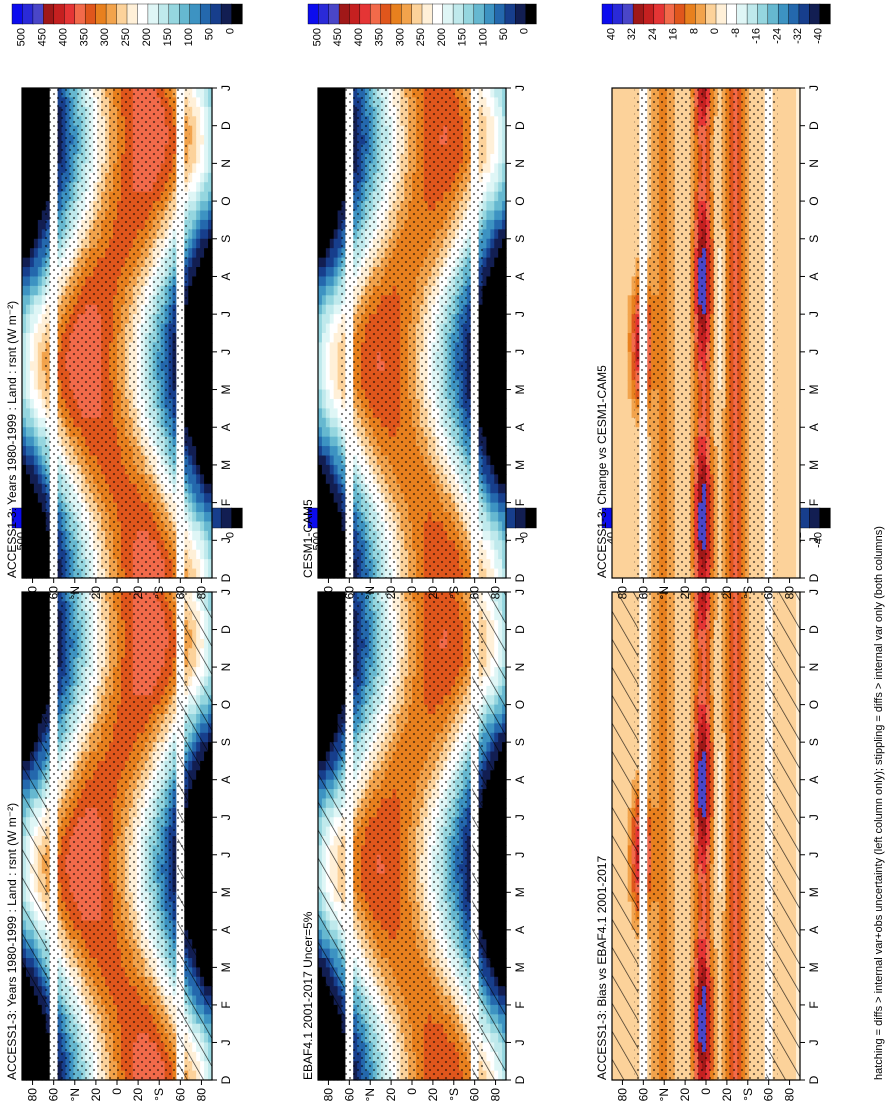  Describe the element at coordinates (75, 1094) in the screenshot. I see `lat-tick-label: °N` at that location.